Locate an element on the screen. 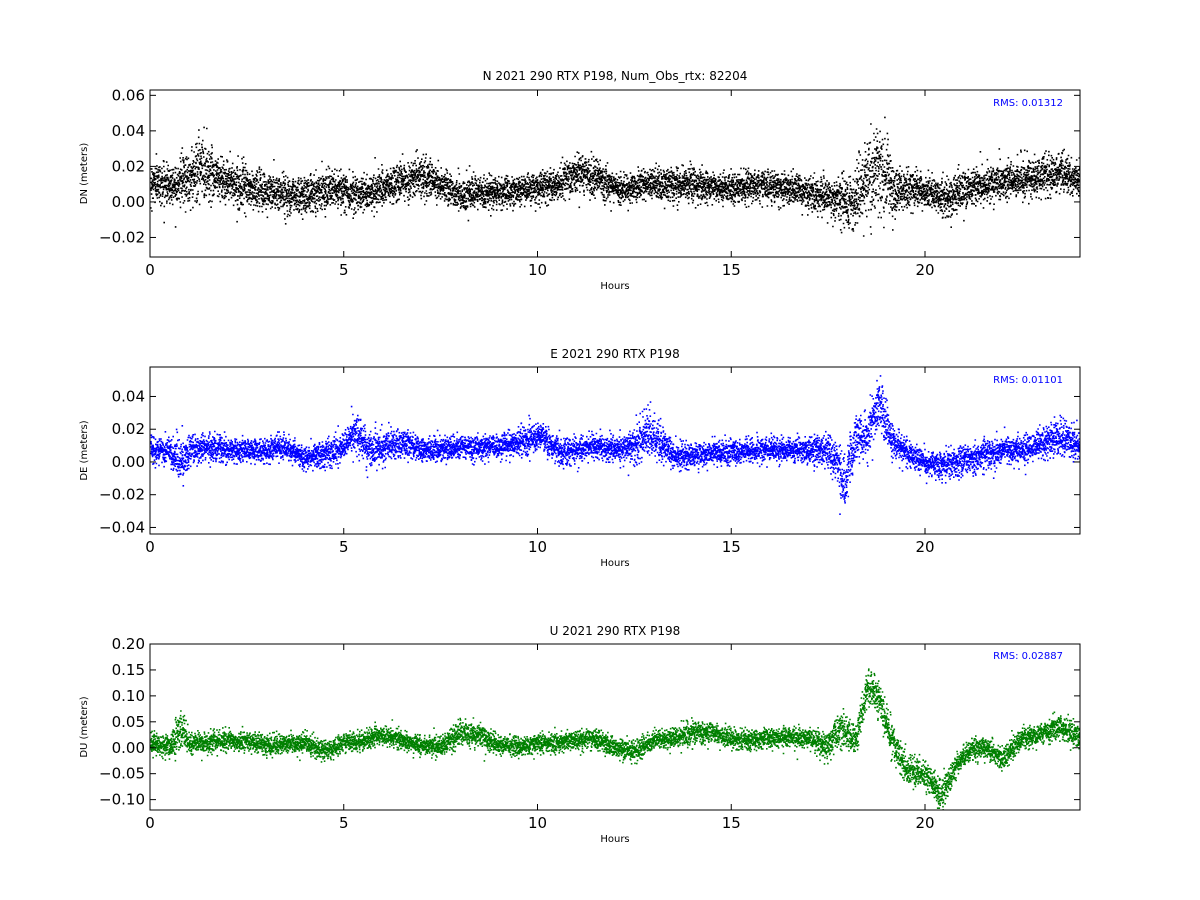 This screenshot has width=1200, height=900. up-x-ticks: 0 5 10 15 20 is located at coordinates (540, 738).